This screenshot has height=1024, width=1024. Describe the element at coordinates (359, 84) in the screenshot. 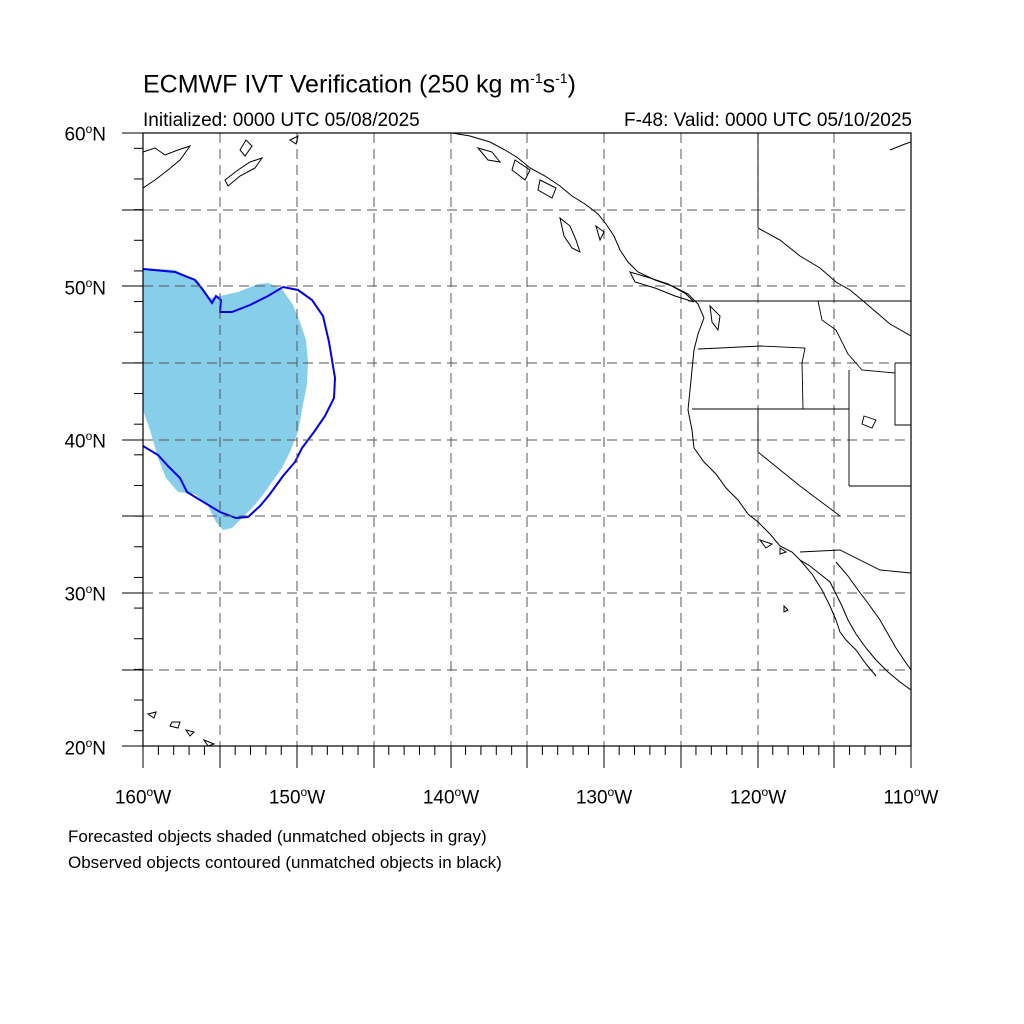

I see `map-title: ECMWF IVT Verification (250 kg m-1s-1)` at that location.